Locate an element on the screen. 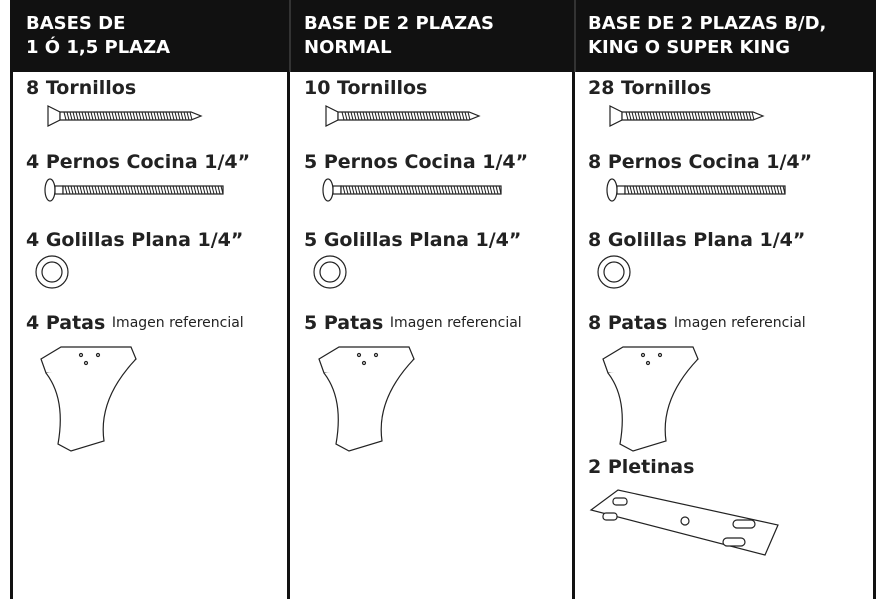 This screenshot has height=599, width=886. item-label: 8 Golillas Plana 1/4” is located at coordinates (696, 240).